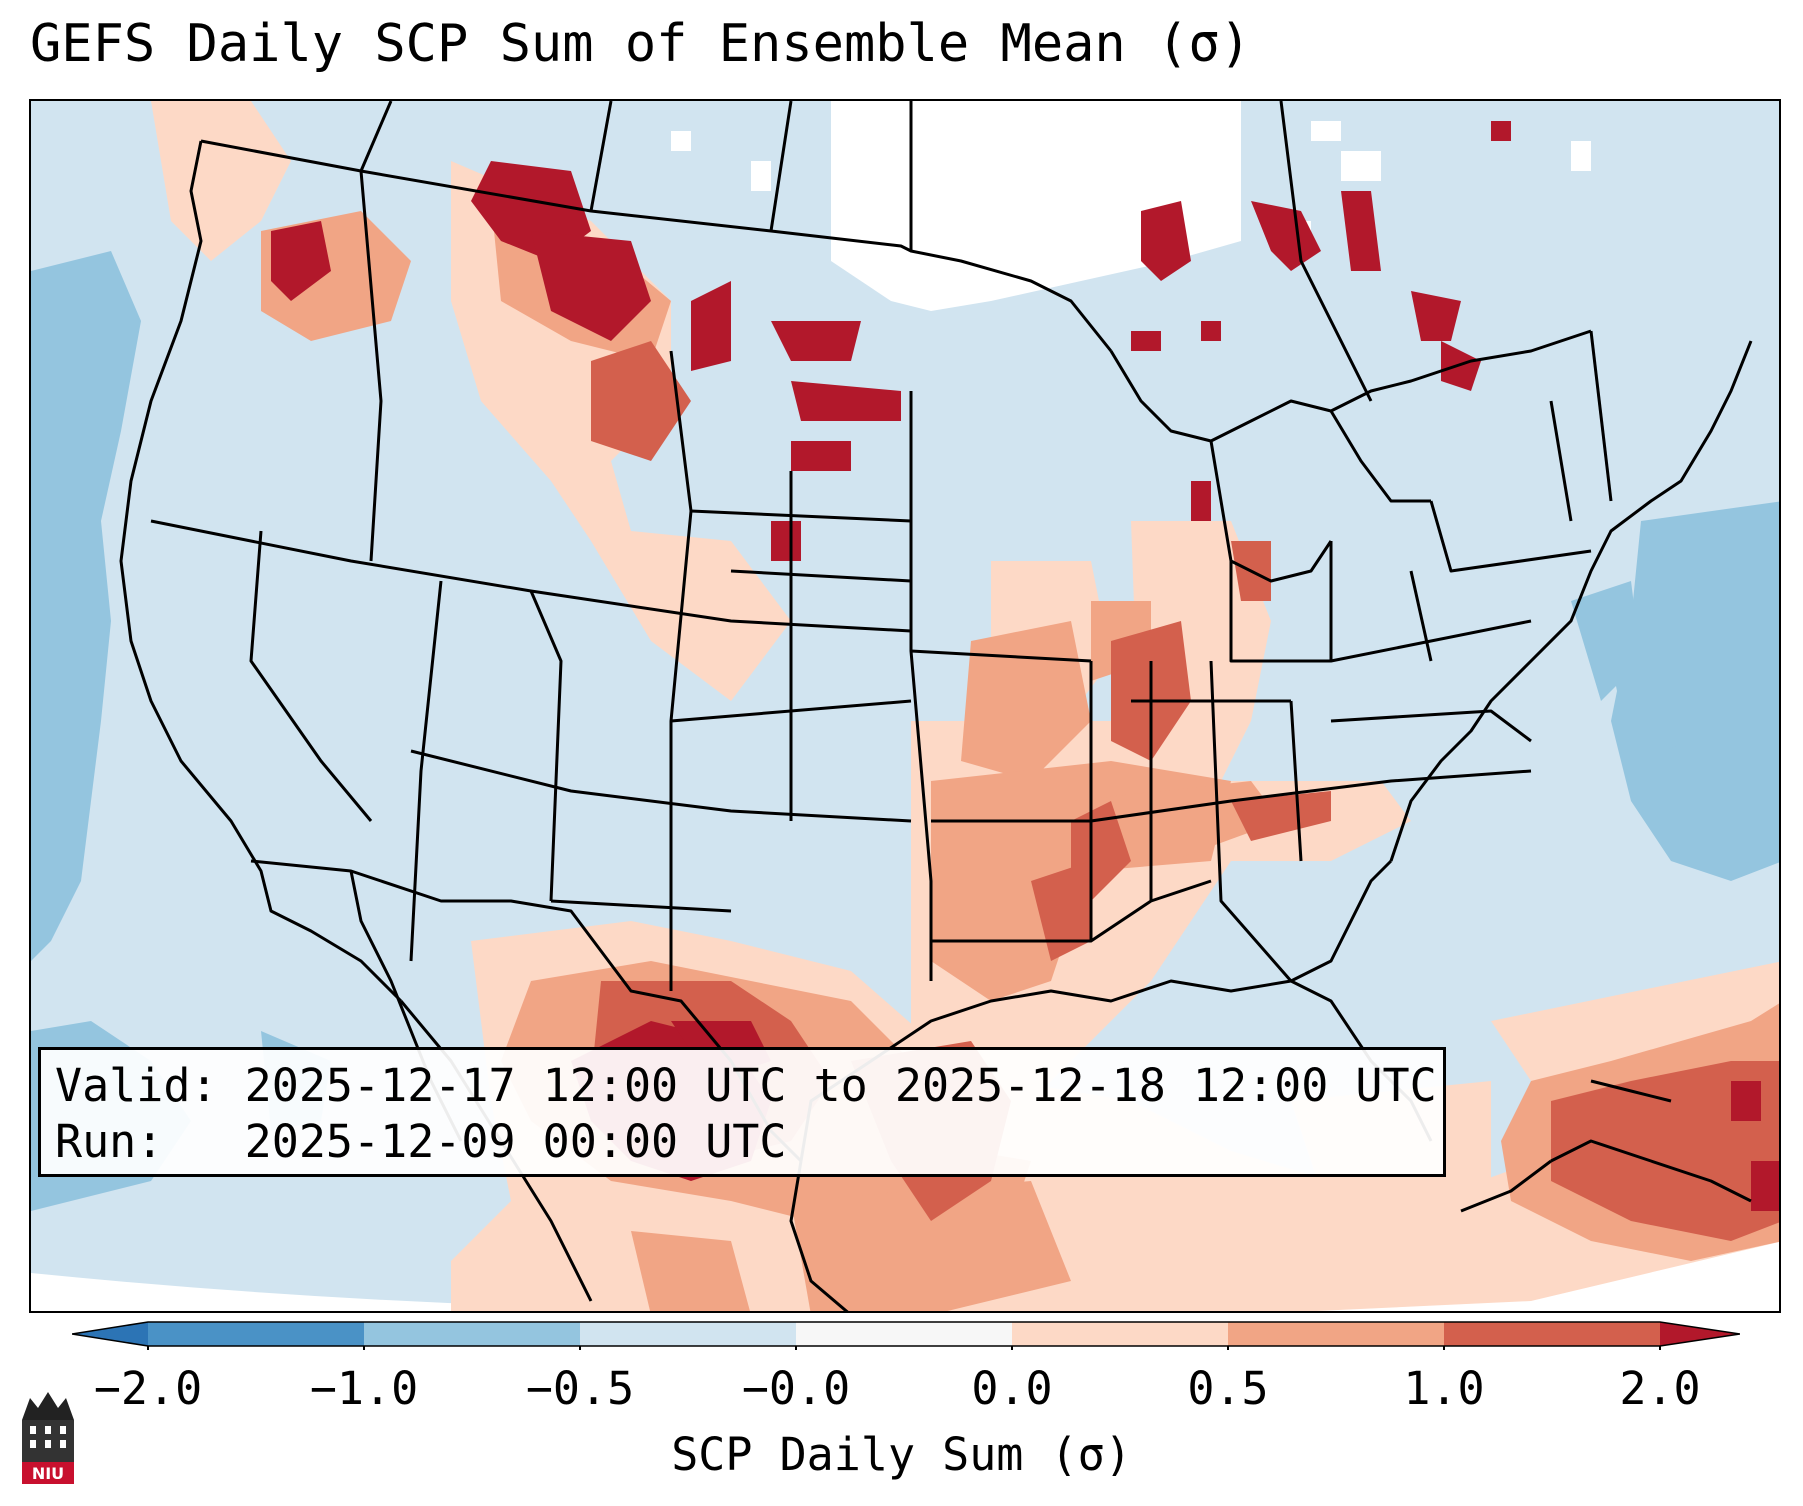 The height and width of the screenshot is (1506, 1803). What do you see at coordinates (48, 1438) in the screenshot?
I see `niu-logo: NIU` at bounding box center [48, 1438].